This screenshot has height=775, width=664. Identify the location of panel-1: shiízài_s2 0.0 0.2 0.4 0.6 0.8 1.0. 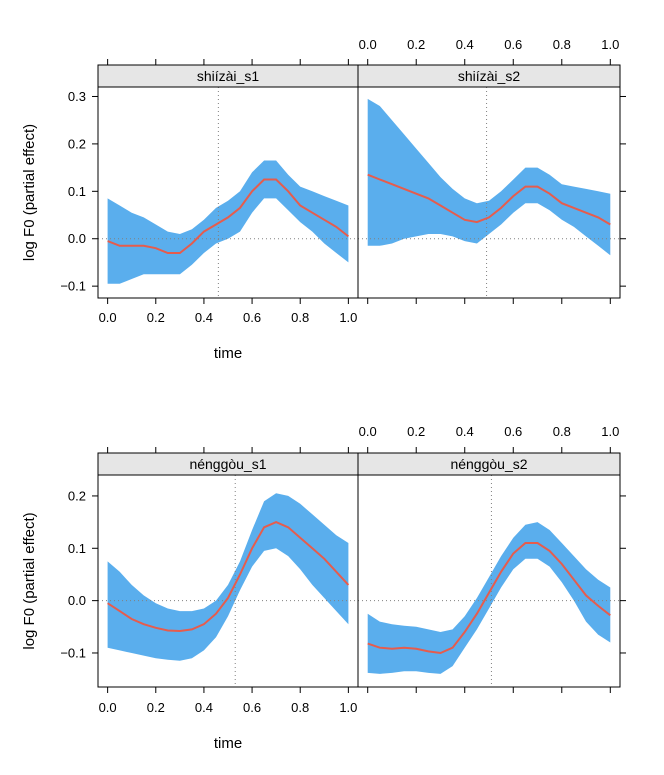
(489, 170).